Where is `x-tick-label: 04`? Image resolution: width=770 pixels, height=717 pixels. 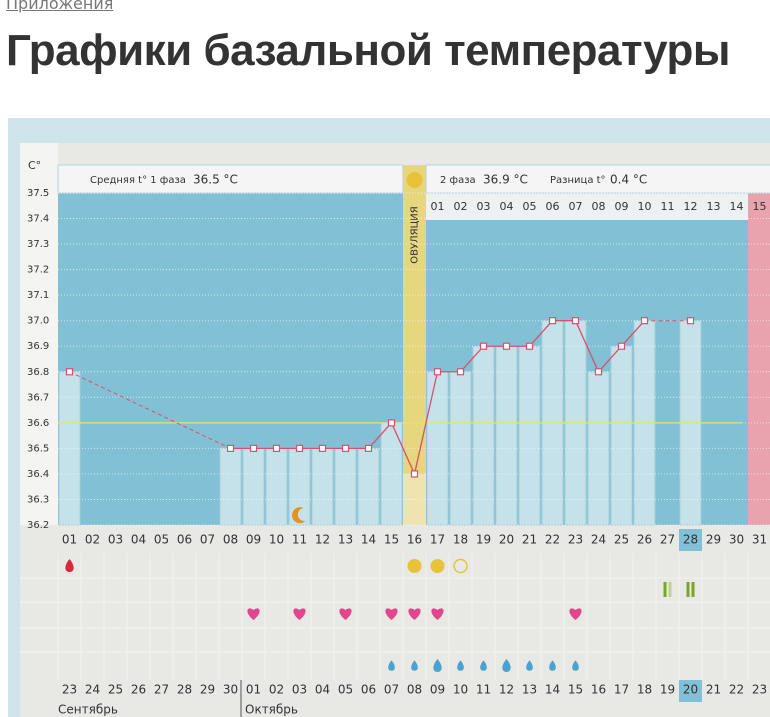 x-tick-label: 04 is located at coordinates (138, 540).